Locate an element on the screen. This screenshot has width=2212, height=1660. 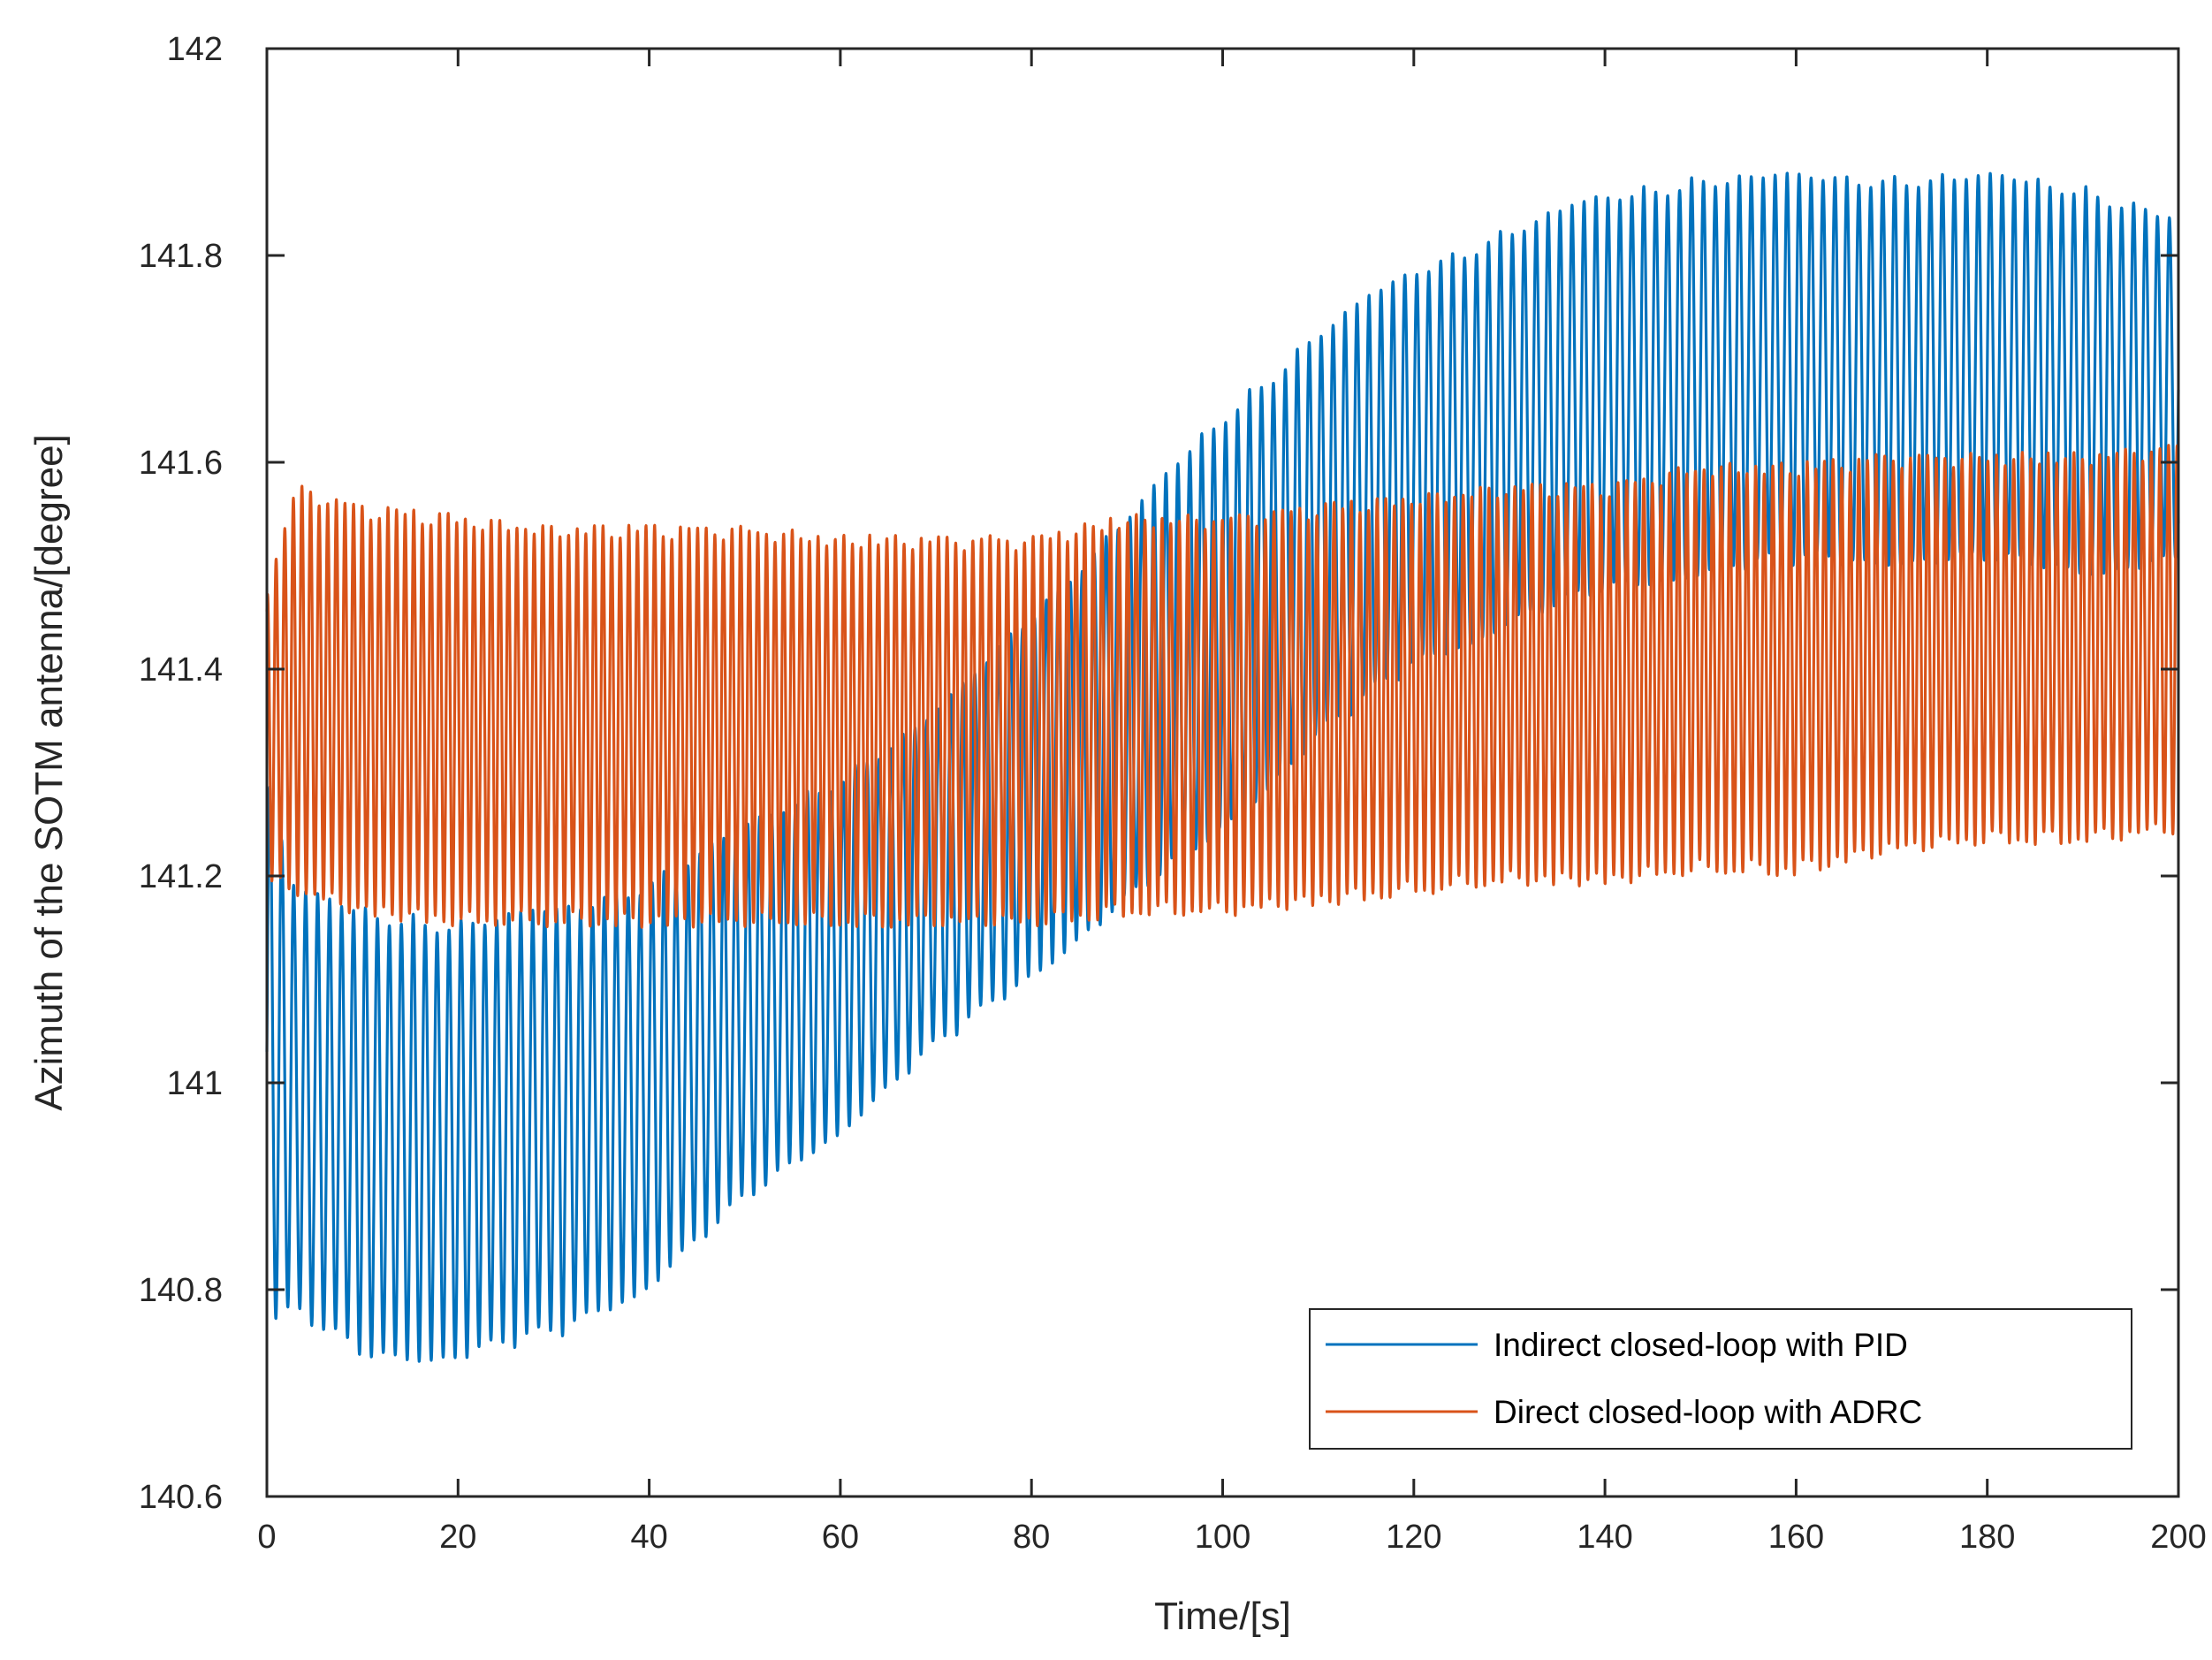
x-tick-label: 60 is located at coordinates (841, 1537).